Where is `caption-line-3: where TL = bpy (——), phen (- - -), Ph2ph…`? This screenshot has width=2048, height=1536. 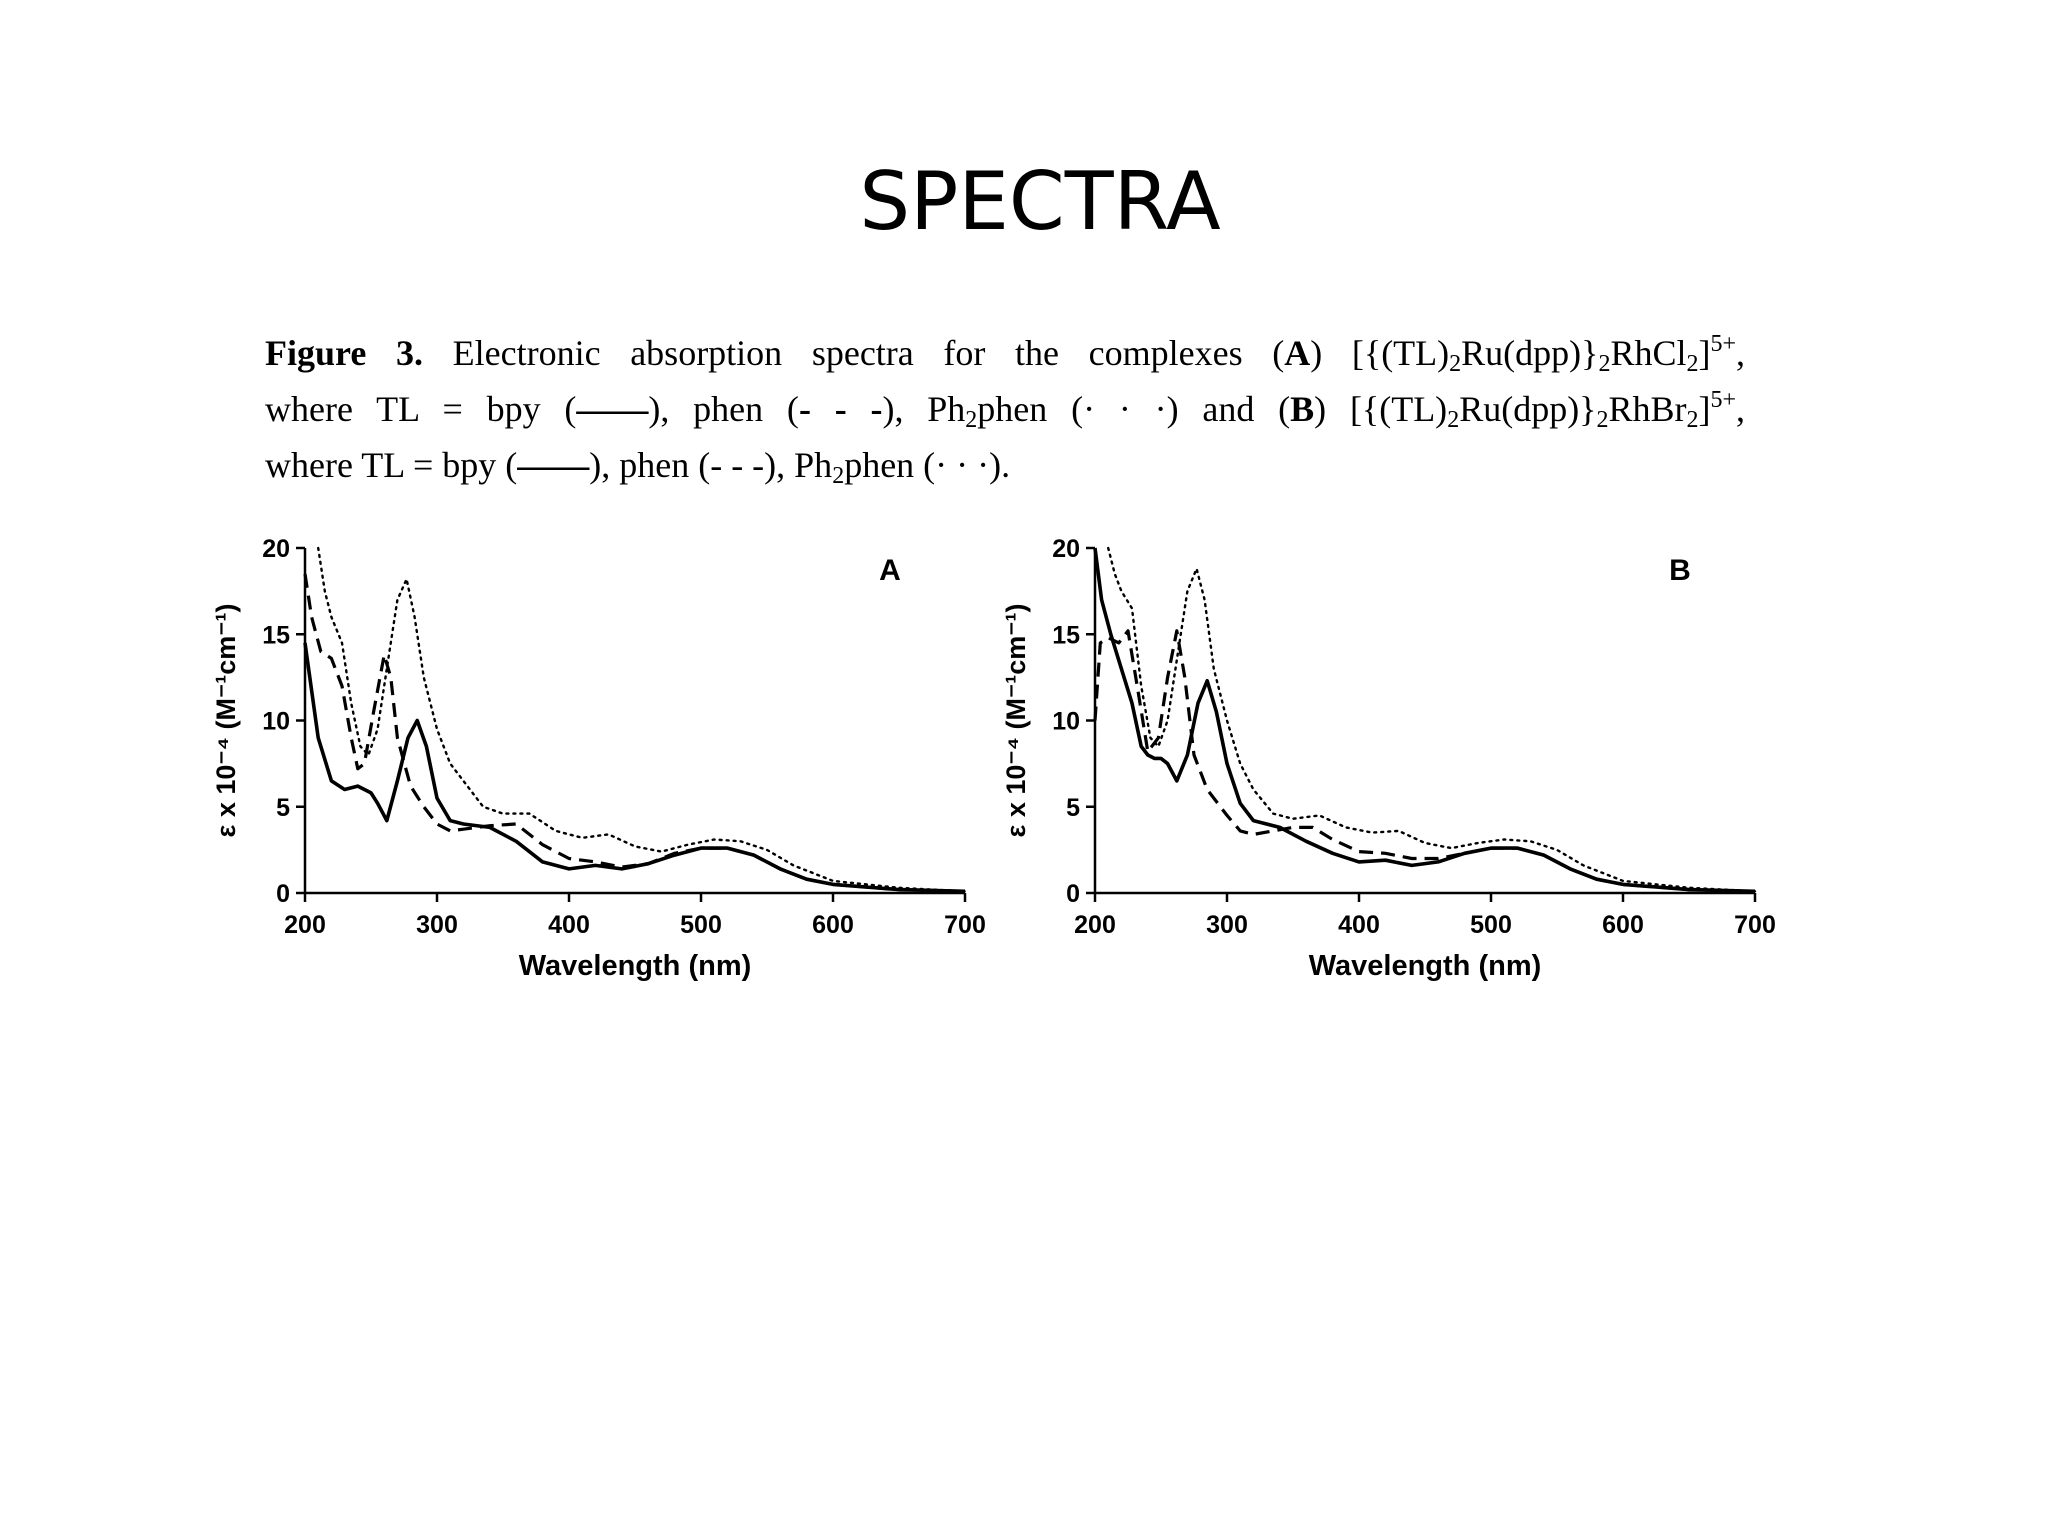 caption-line-3: where TL = bpy (——), phen (- - -), Ph2ph… is located at coordinates (638, 467).